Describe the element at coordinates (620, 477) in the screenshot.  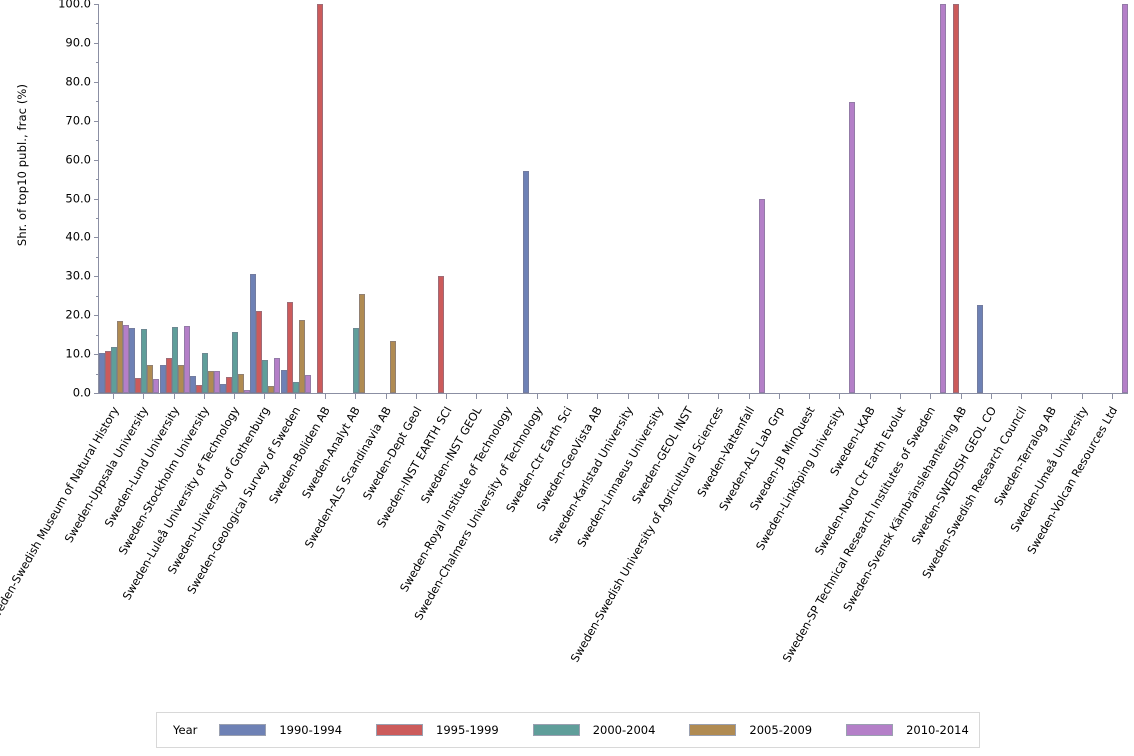
I see `x-tick-label: Sweden-Linnaeus University` at that location.